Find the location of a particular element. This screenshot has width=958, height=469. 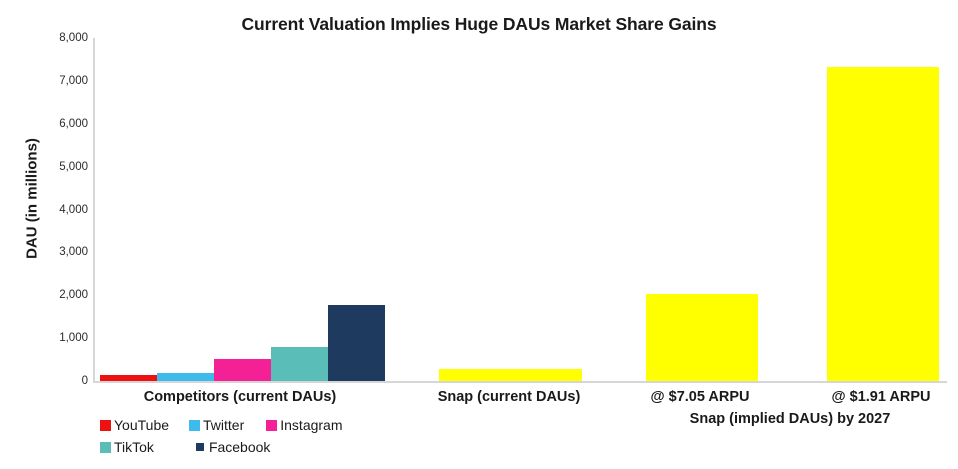

y-axis-tick-label: 0 is located at coordinates (84, 381).